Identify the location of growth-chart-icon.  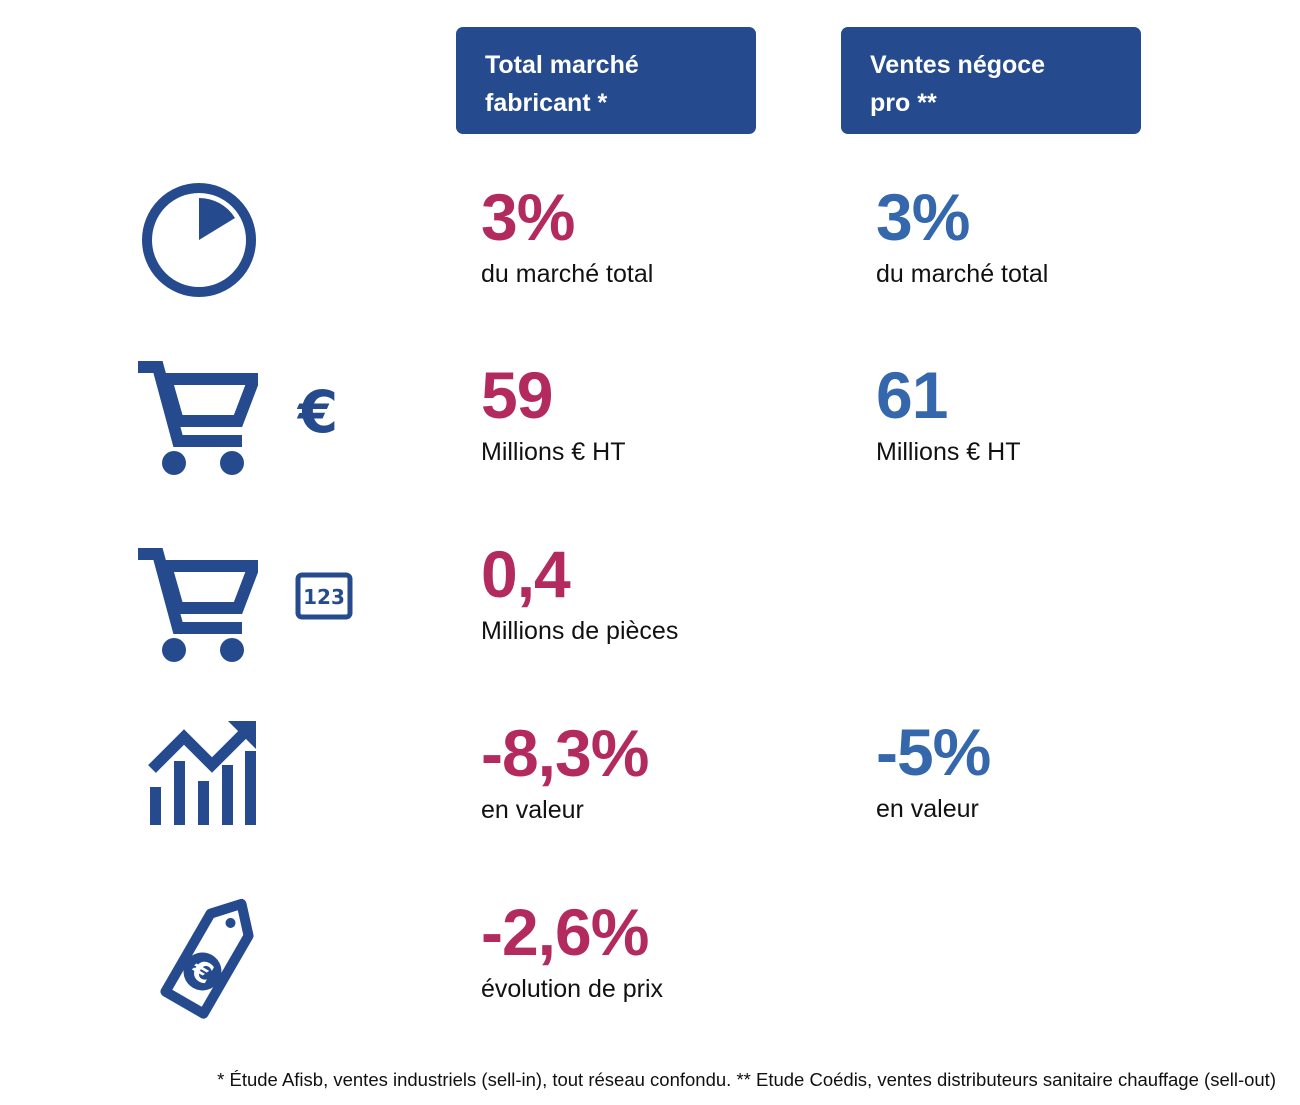
(203, 774).